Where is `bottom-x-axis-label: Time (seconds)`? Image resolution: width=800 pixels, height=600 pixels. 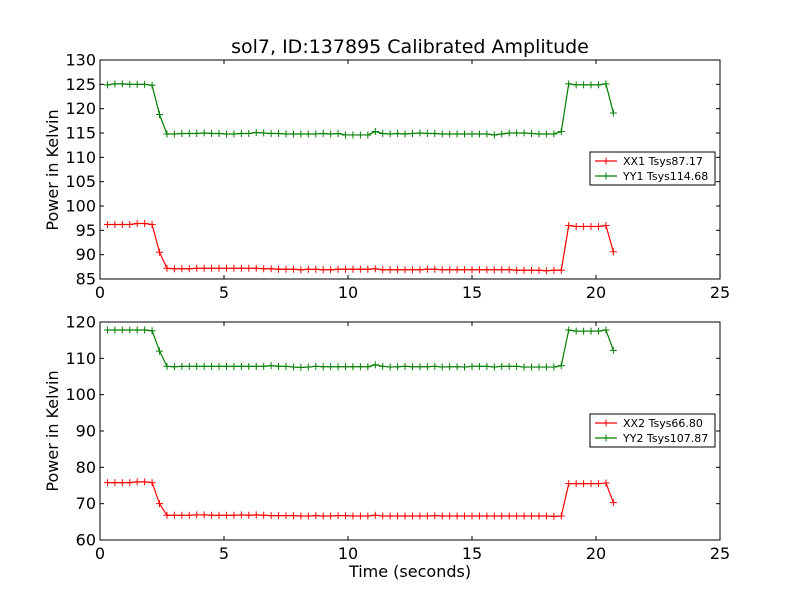
bottom-x-axis-label: Time (seconds) is located at coordinates (409, 571).